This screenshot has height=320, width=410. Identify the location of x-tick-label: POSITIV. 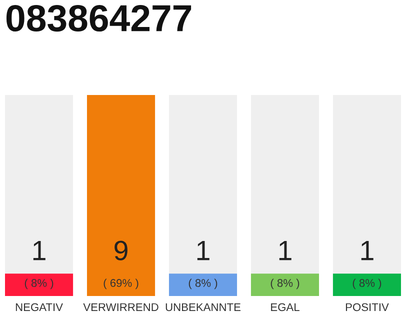
(367, 307).